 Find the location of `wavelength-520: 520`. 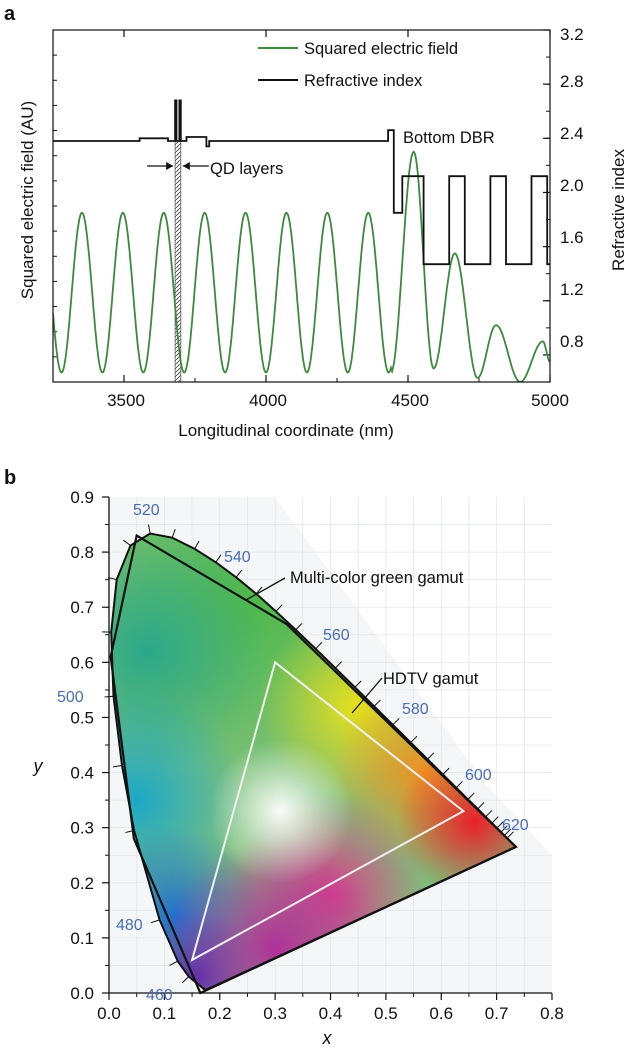

wavelength-520: 520 is located at coordinates (146, 510).